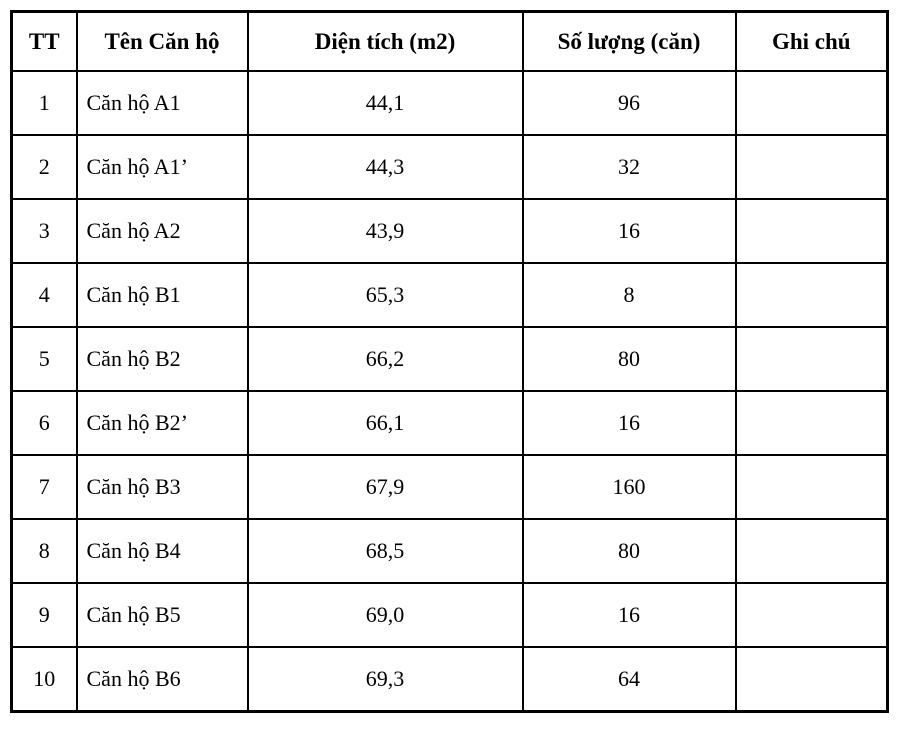  What do you see at coordinates (162, 615) in the screenshot?
I see `cell-name: Căn hộ B5` at bounding box center [162, 615].